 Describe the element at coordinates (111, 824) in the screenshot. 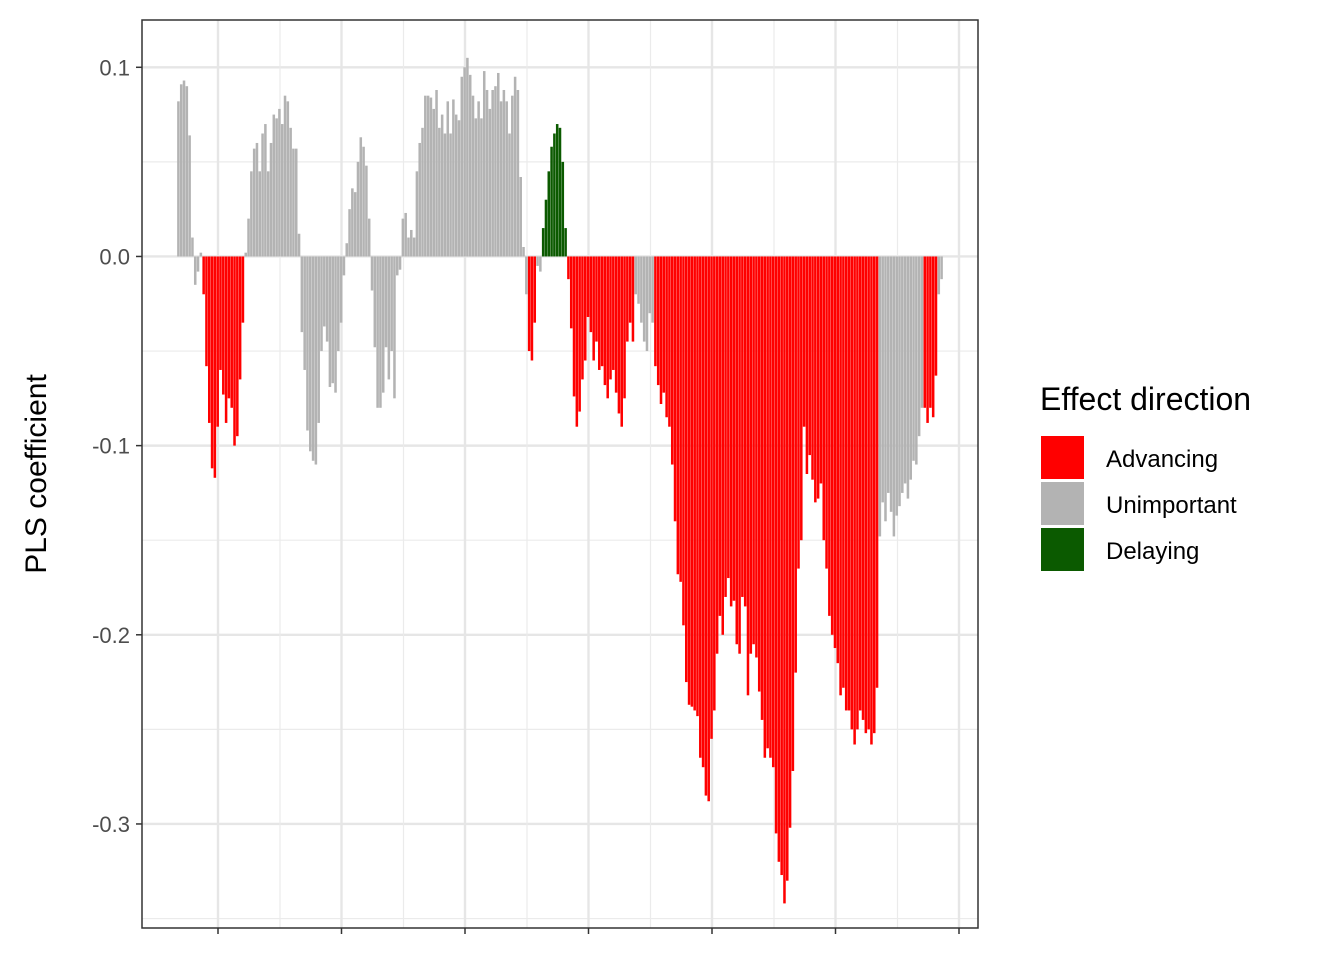

I see `y-tick-label: -0.3` at that location.